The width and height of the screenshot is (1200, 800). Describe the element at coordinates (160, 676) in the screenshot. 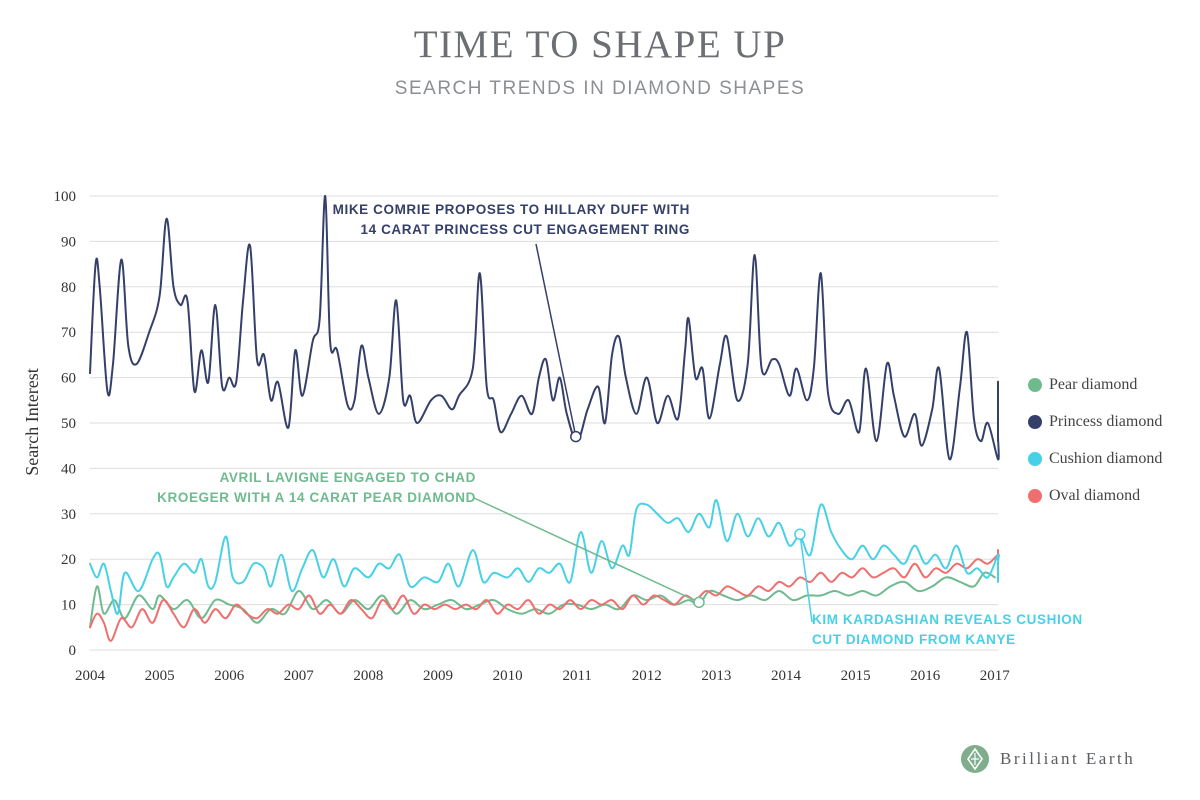

I see `x-tick-label-2005: 2005` at that location.